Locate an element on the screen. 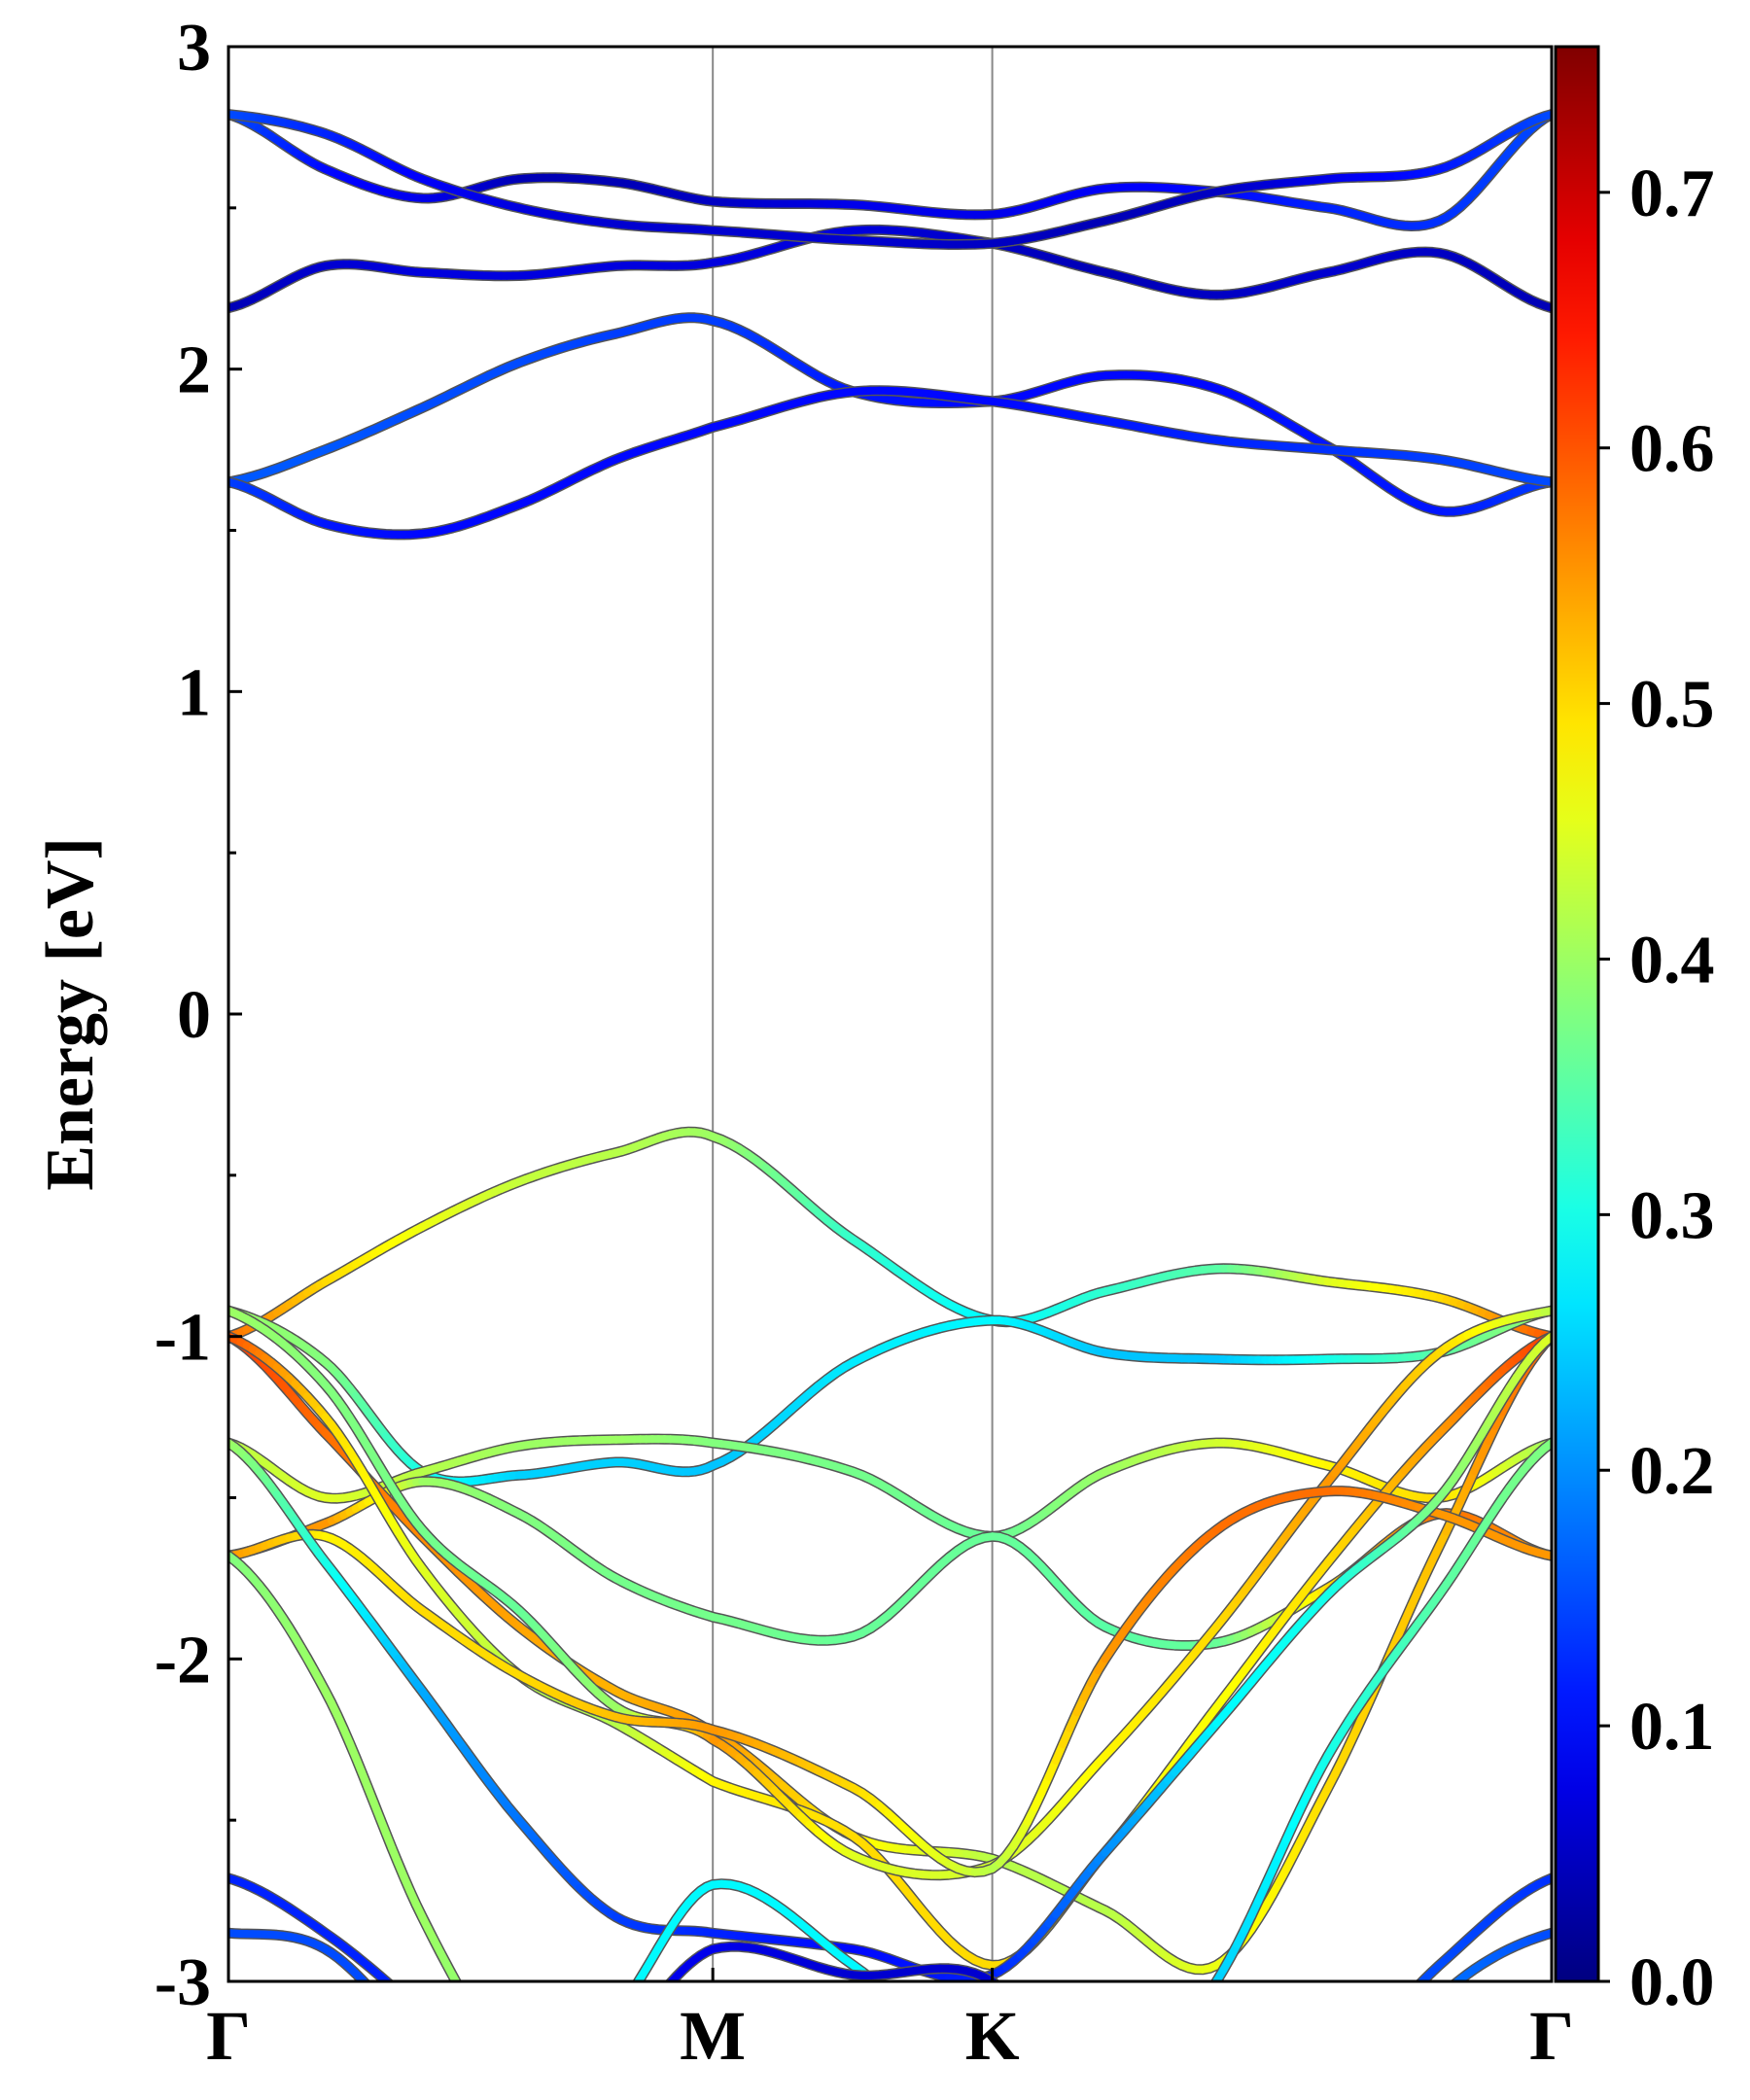 This screenshot has height=2100, width=1750. high-symmetry-lines is located at coordinates (853, 1014).